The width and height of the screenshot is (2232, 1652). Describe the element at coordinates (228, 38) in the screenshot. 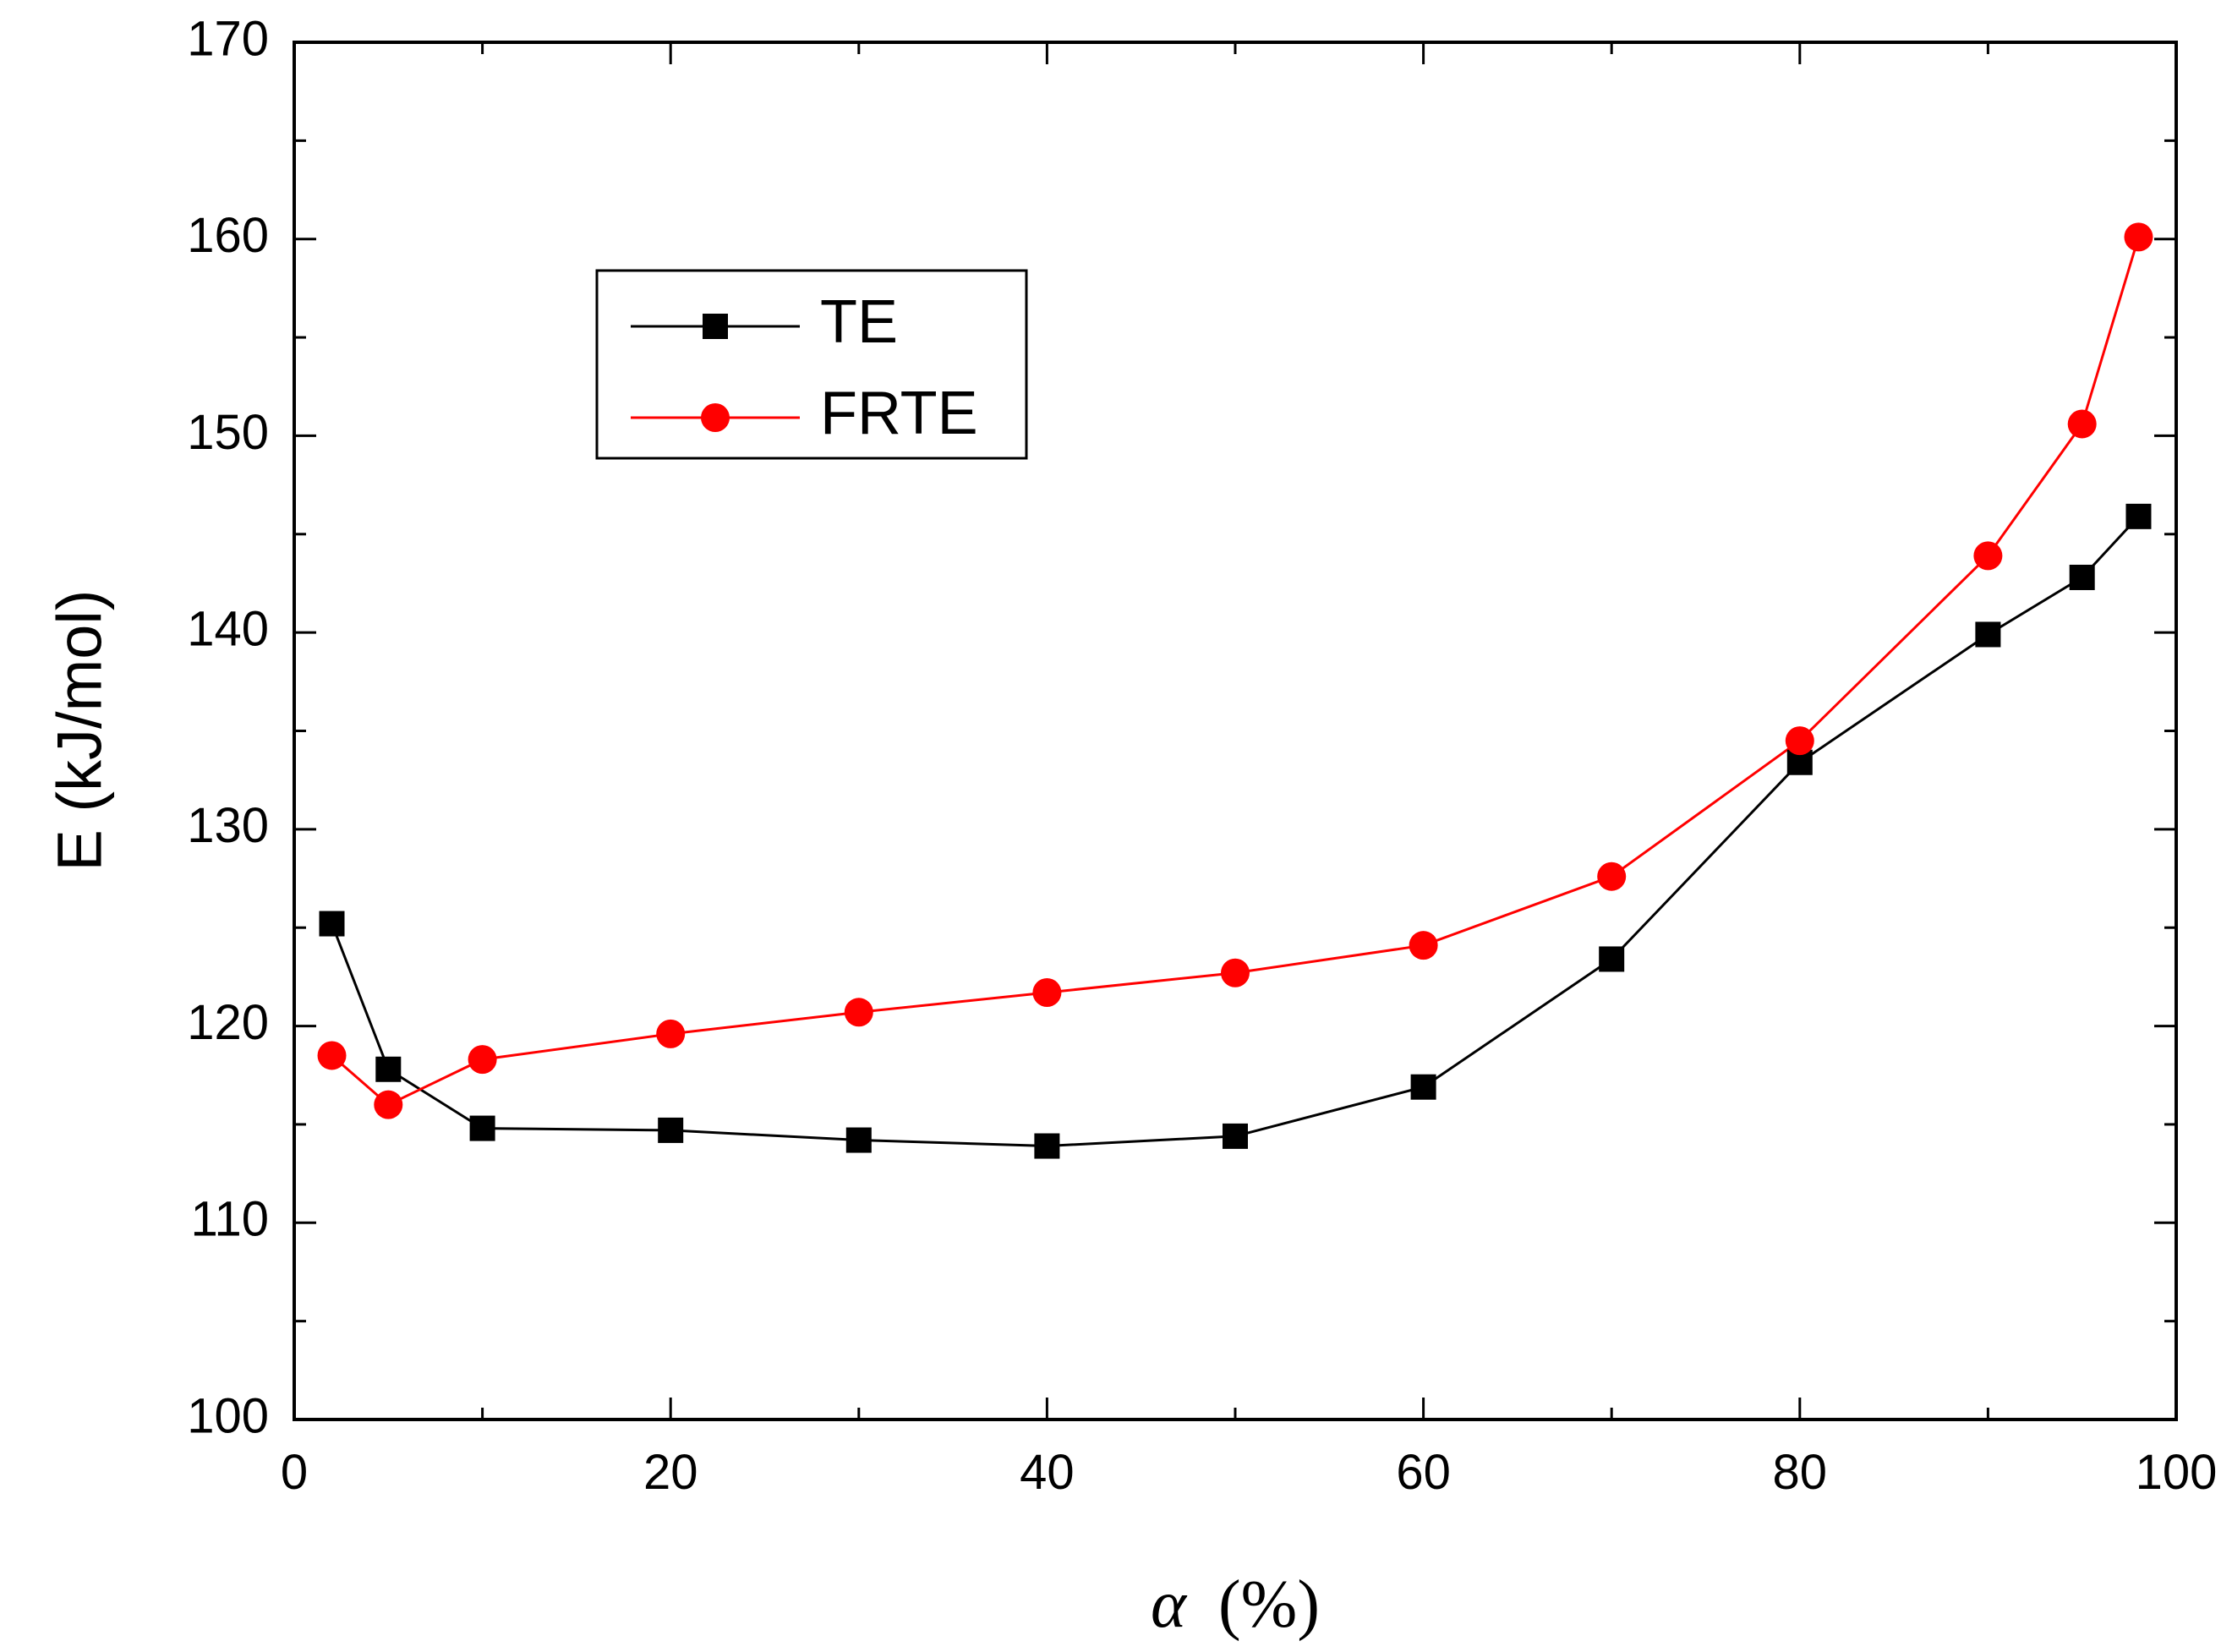

I see `y-tick-label: 170` at that location.